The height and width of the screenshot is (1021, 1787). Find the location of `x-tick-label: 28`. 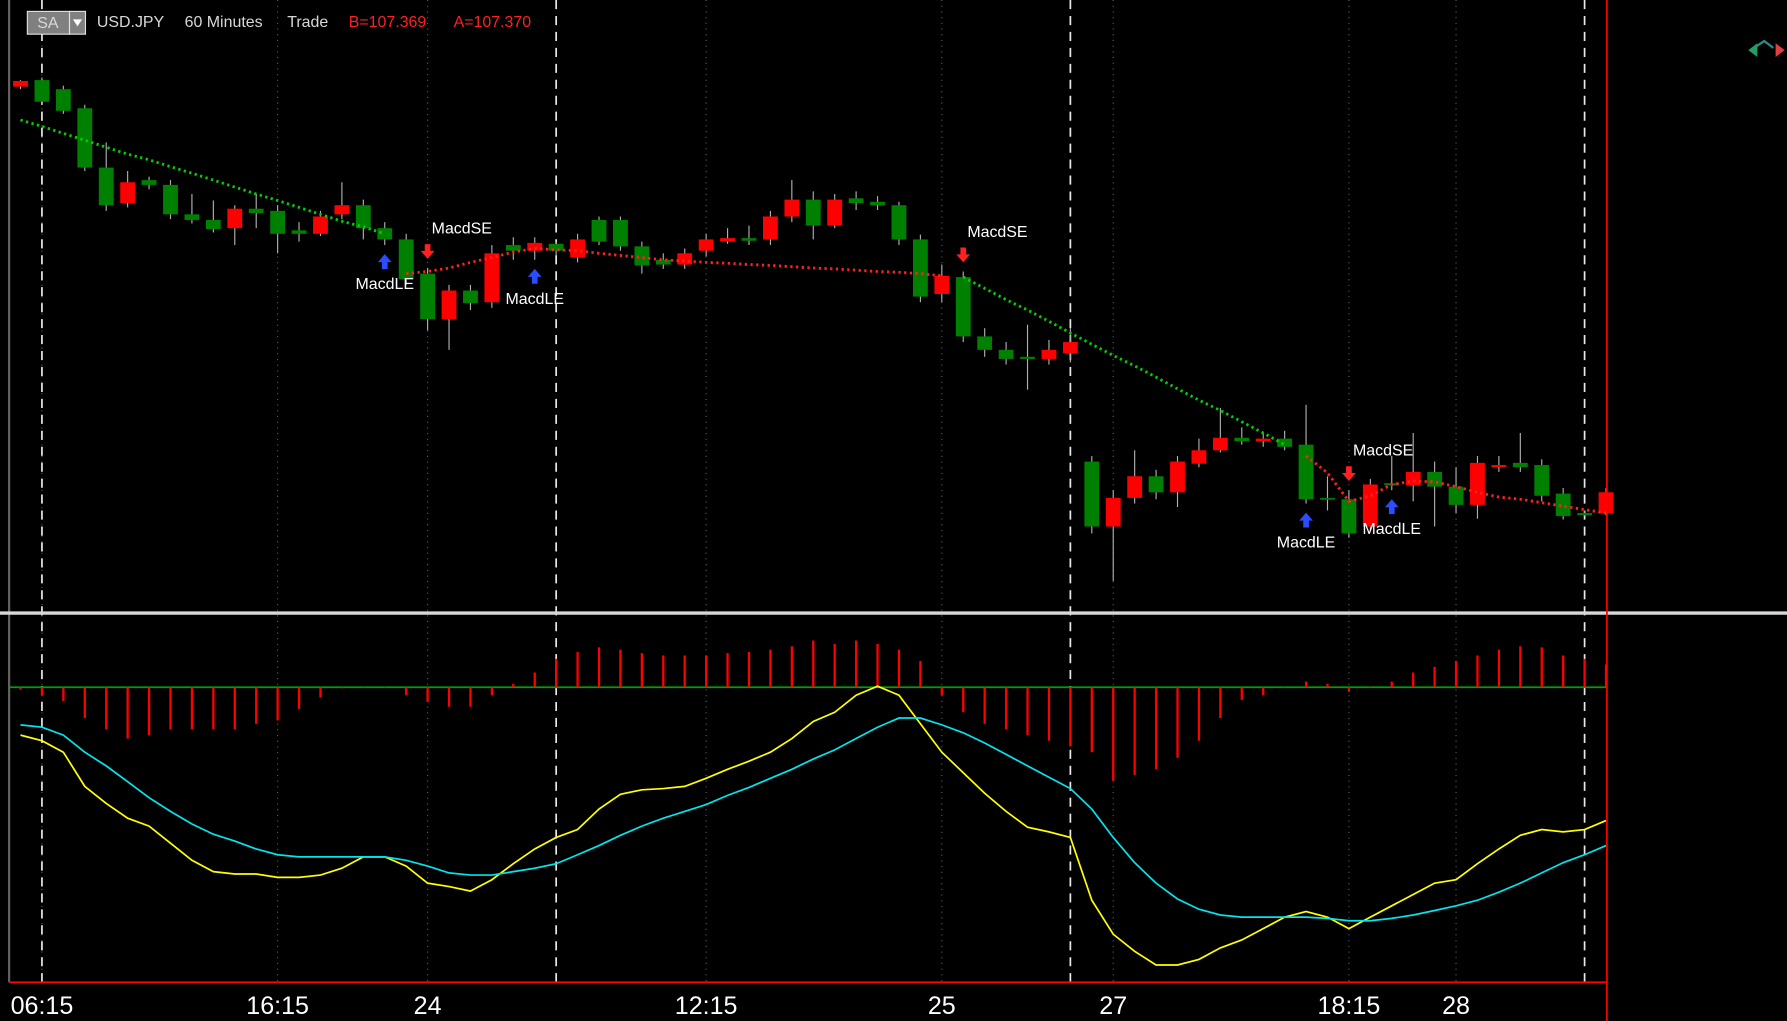

x-tick-label: 28 is located at coordinates (1456, 1006).